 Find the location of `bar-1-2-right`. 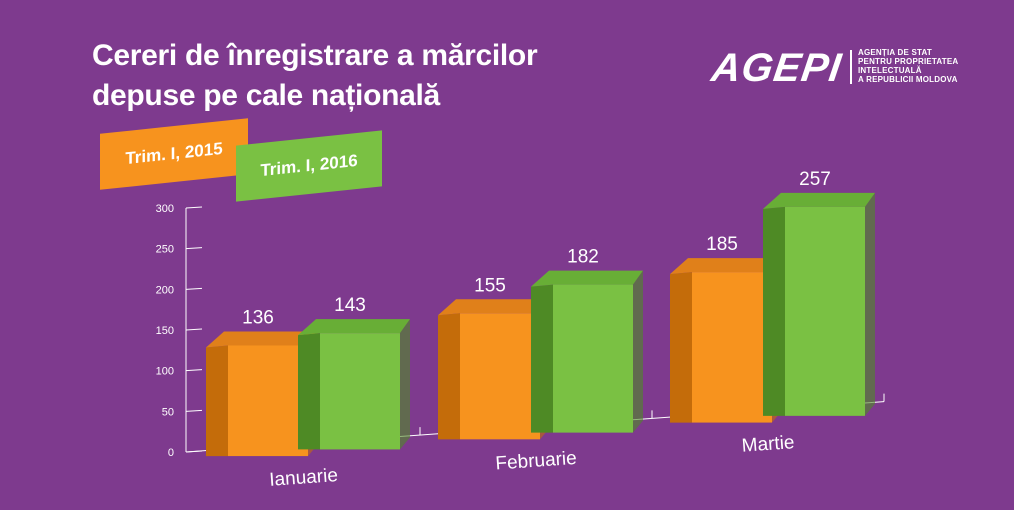

bar-1-2-right is located at coordinates (870, 304).